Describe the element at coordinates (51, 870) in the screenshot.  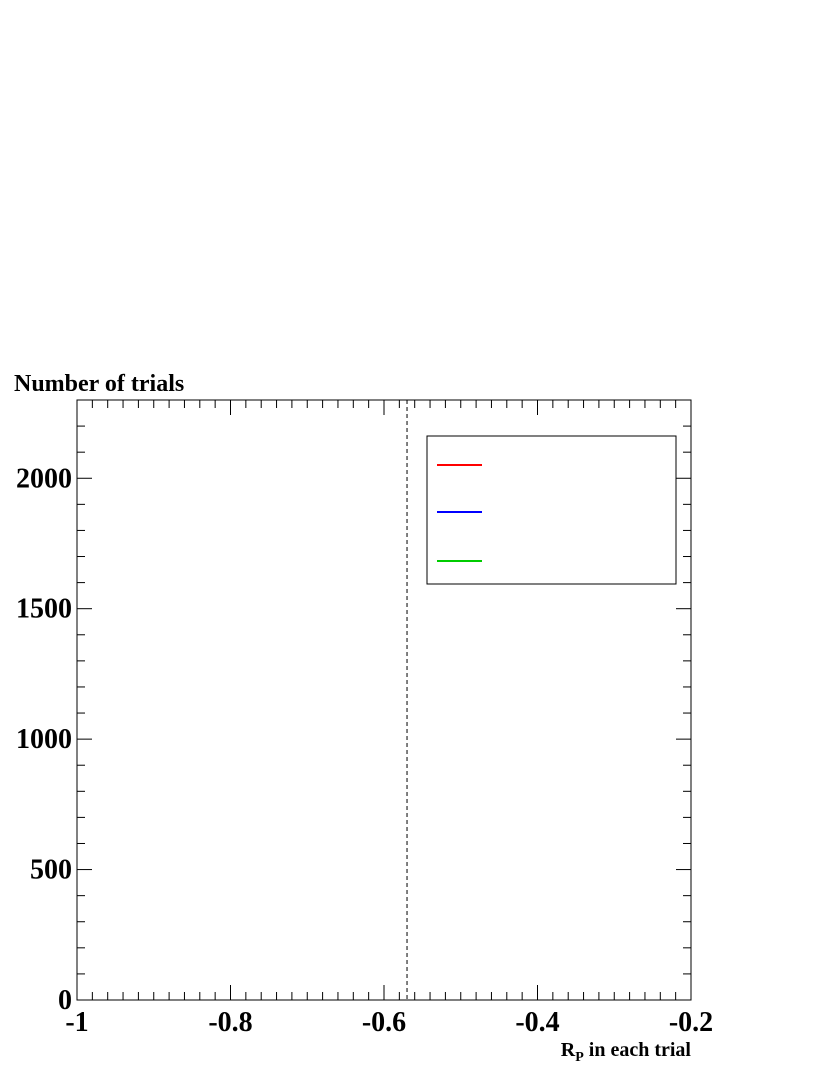
I see `y-tick-label: 500` at that location.